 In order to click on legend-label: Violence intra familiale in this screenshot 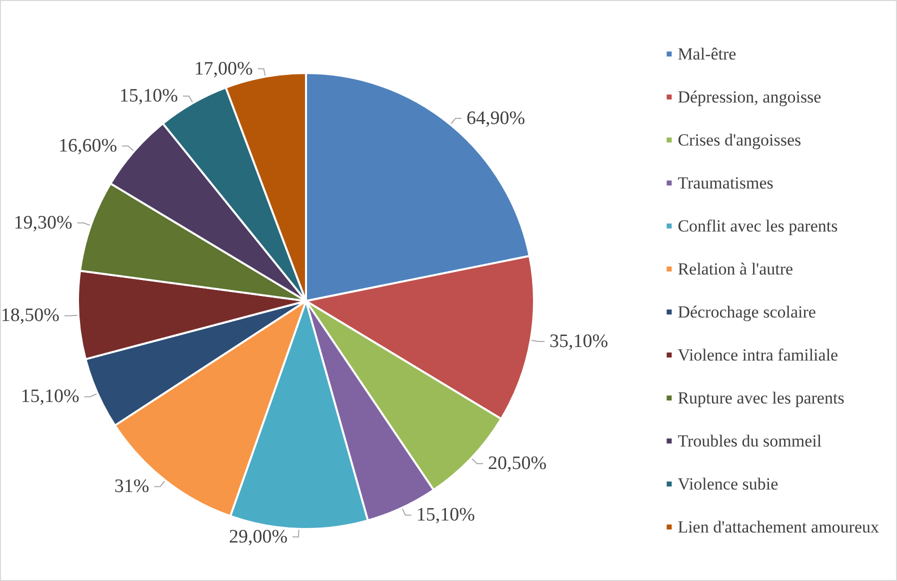, I will do `click(758, 355)`.